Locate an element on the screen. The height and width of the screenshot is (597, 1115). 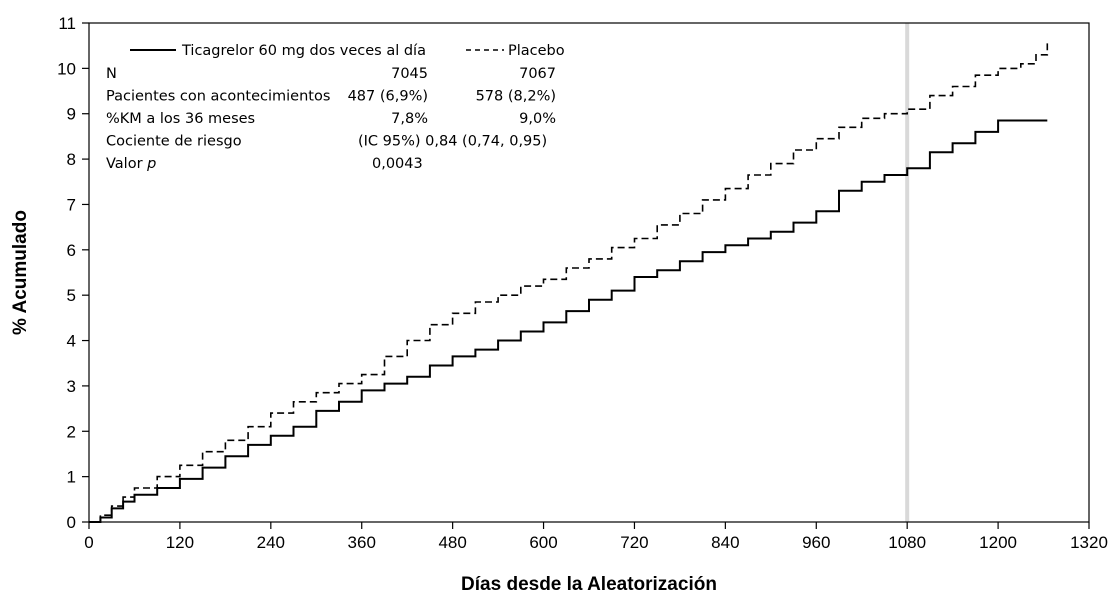
y-tick-label: 10 is located at coordinates (66, 68).